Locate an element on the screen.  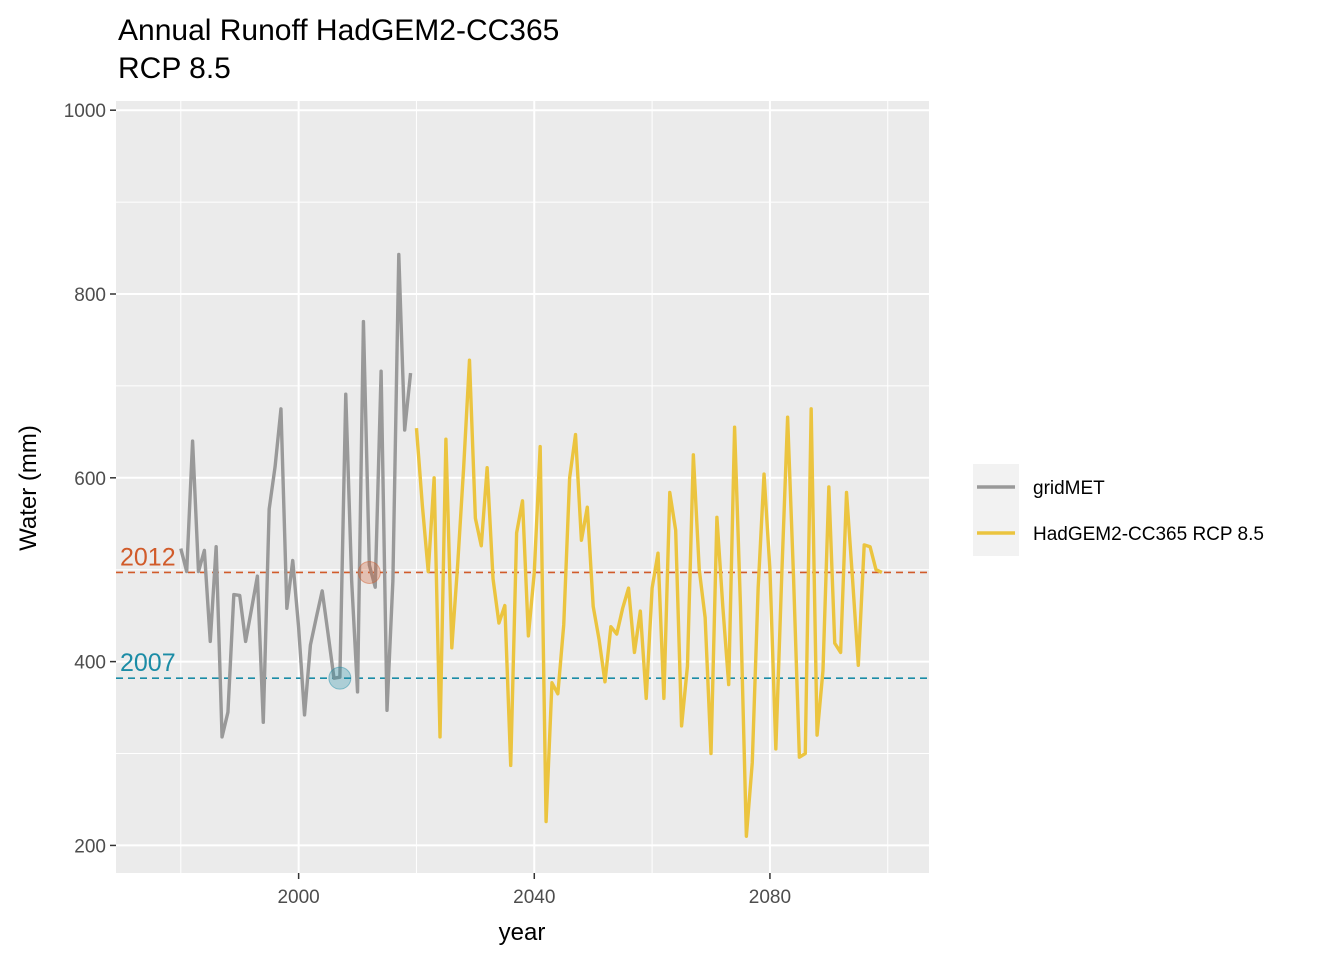
reference-label-2012: 2012 is located at coordinates (148, 557).